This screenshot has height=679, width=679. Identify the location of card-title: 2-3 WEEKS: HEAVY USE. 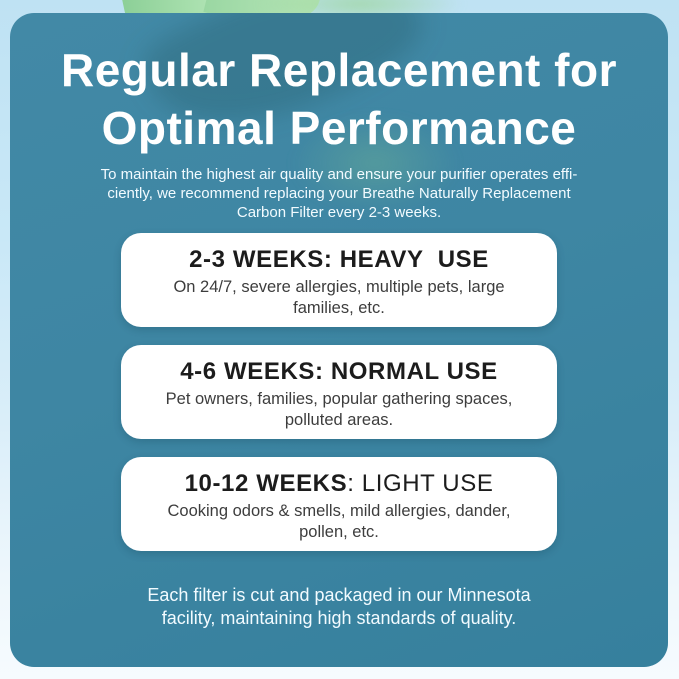
(339, 260).